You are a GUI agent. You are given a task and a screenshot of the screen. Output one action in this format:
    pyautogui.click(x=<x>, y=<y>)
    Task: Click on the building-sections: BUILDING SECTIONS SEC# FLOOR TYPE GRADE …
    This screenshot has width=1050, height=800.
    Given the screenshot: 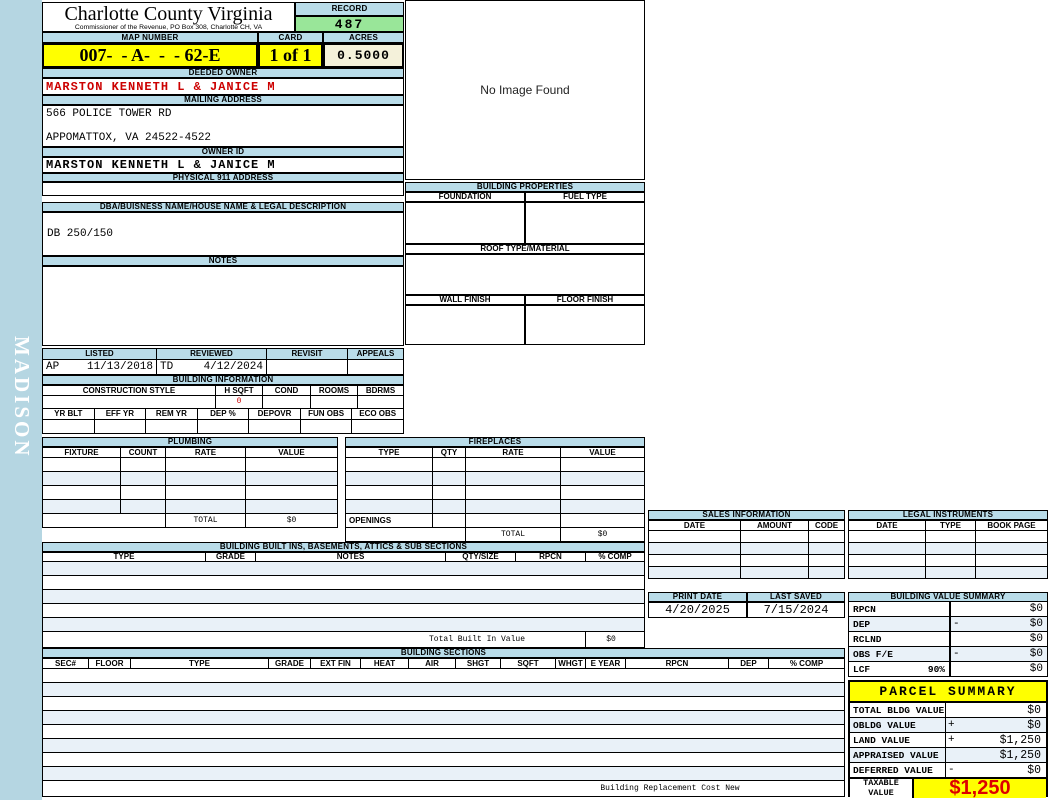 What is the action you would take?
    pyautogui.click(x=443, y=722)
    